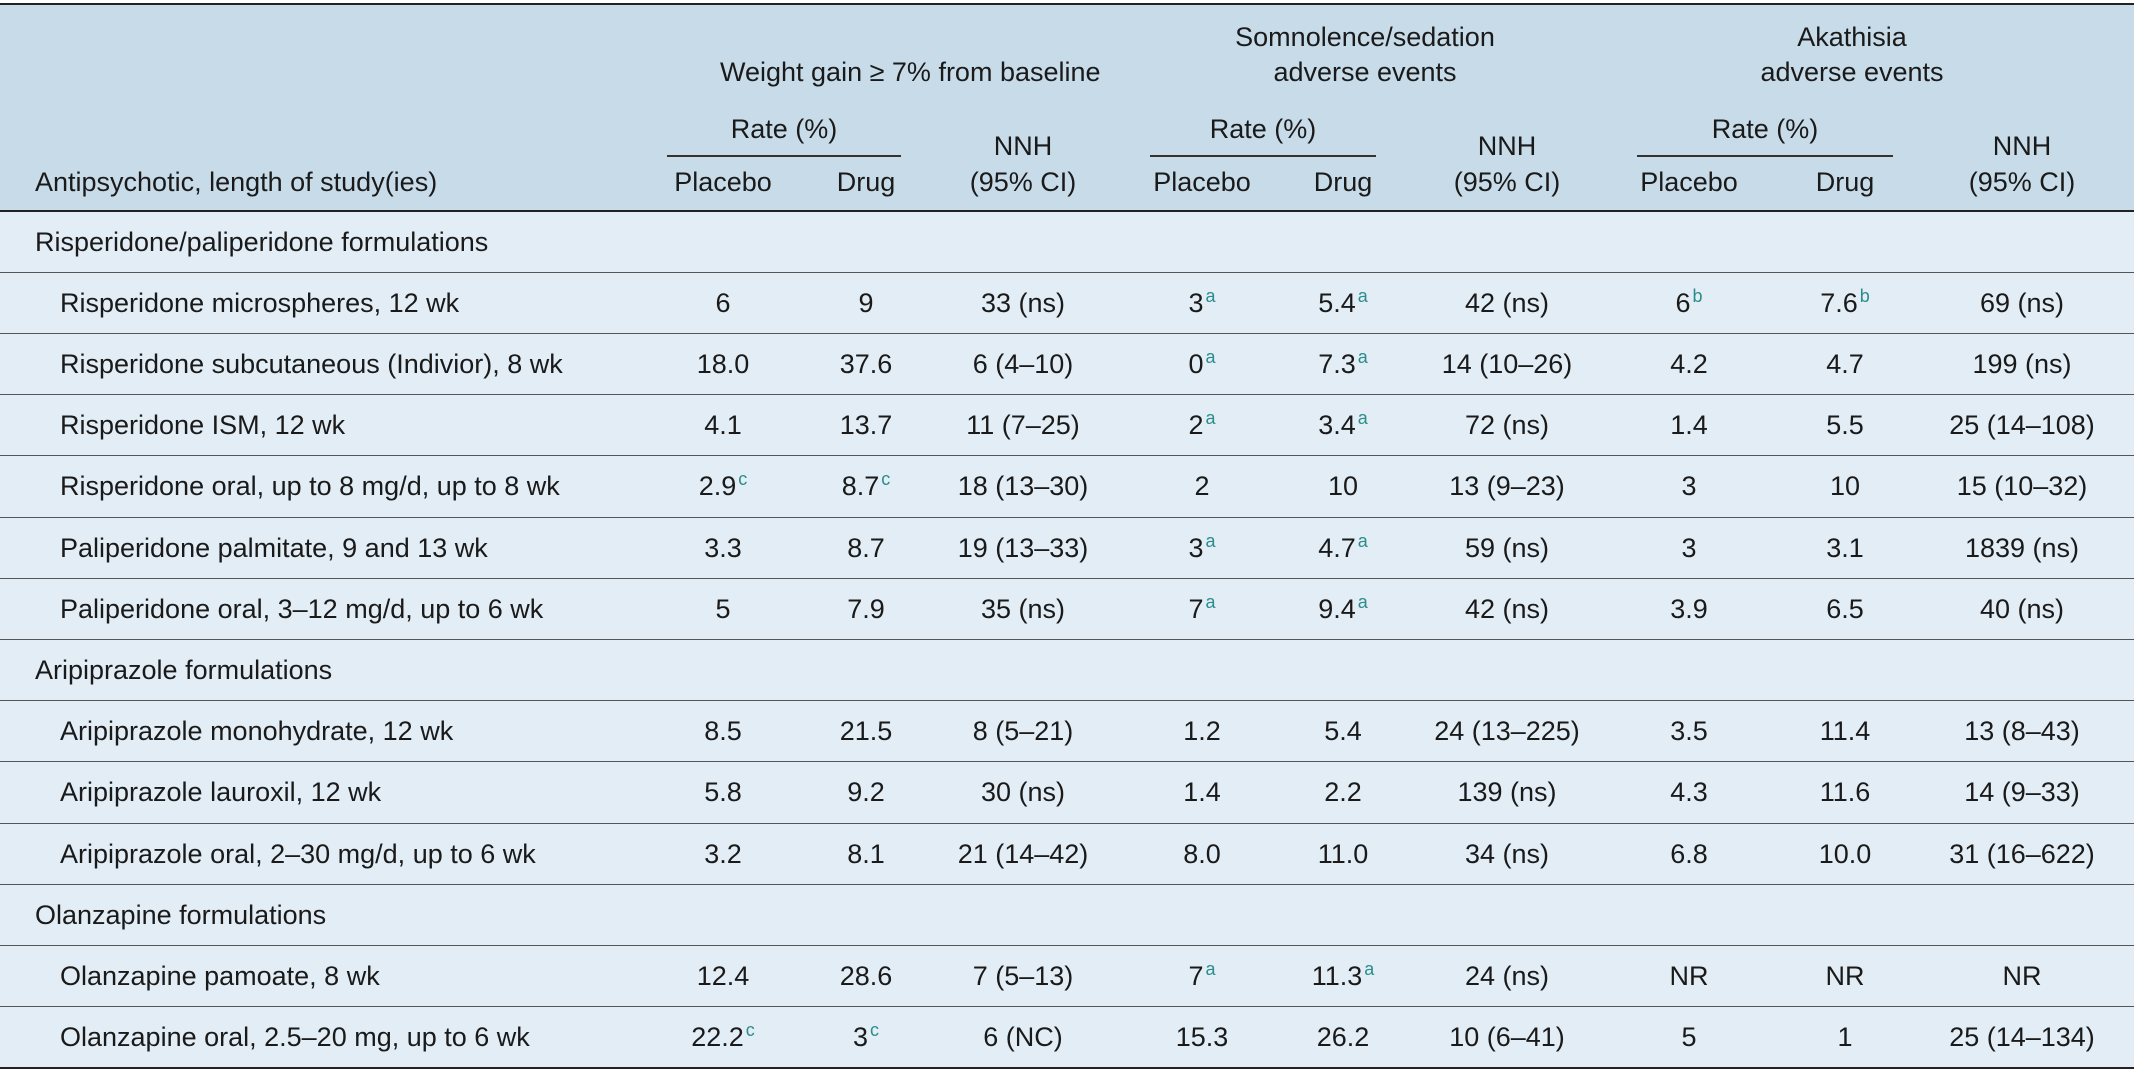 This screenshot has height=1072, width=2134. Describe the element at coordinates (723, 425) in the screenshot. I see `cell-value: 4.1` at that location.